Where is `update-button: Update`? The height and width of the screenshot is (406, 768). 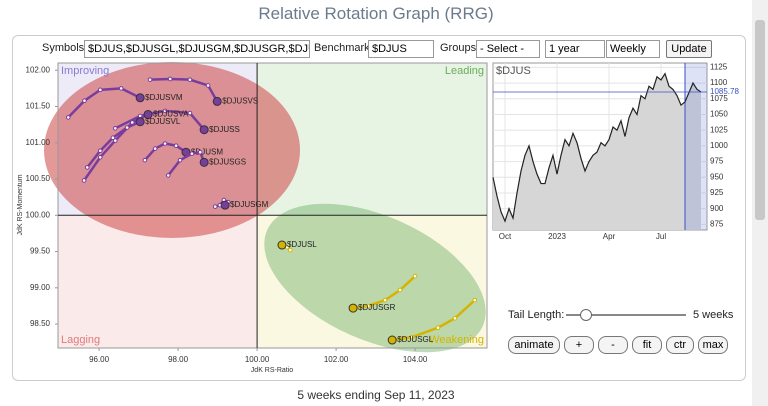
update-button: Update is located at coordinates (689, 49).